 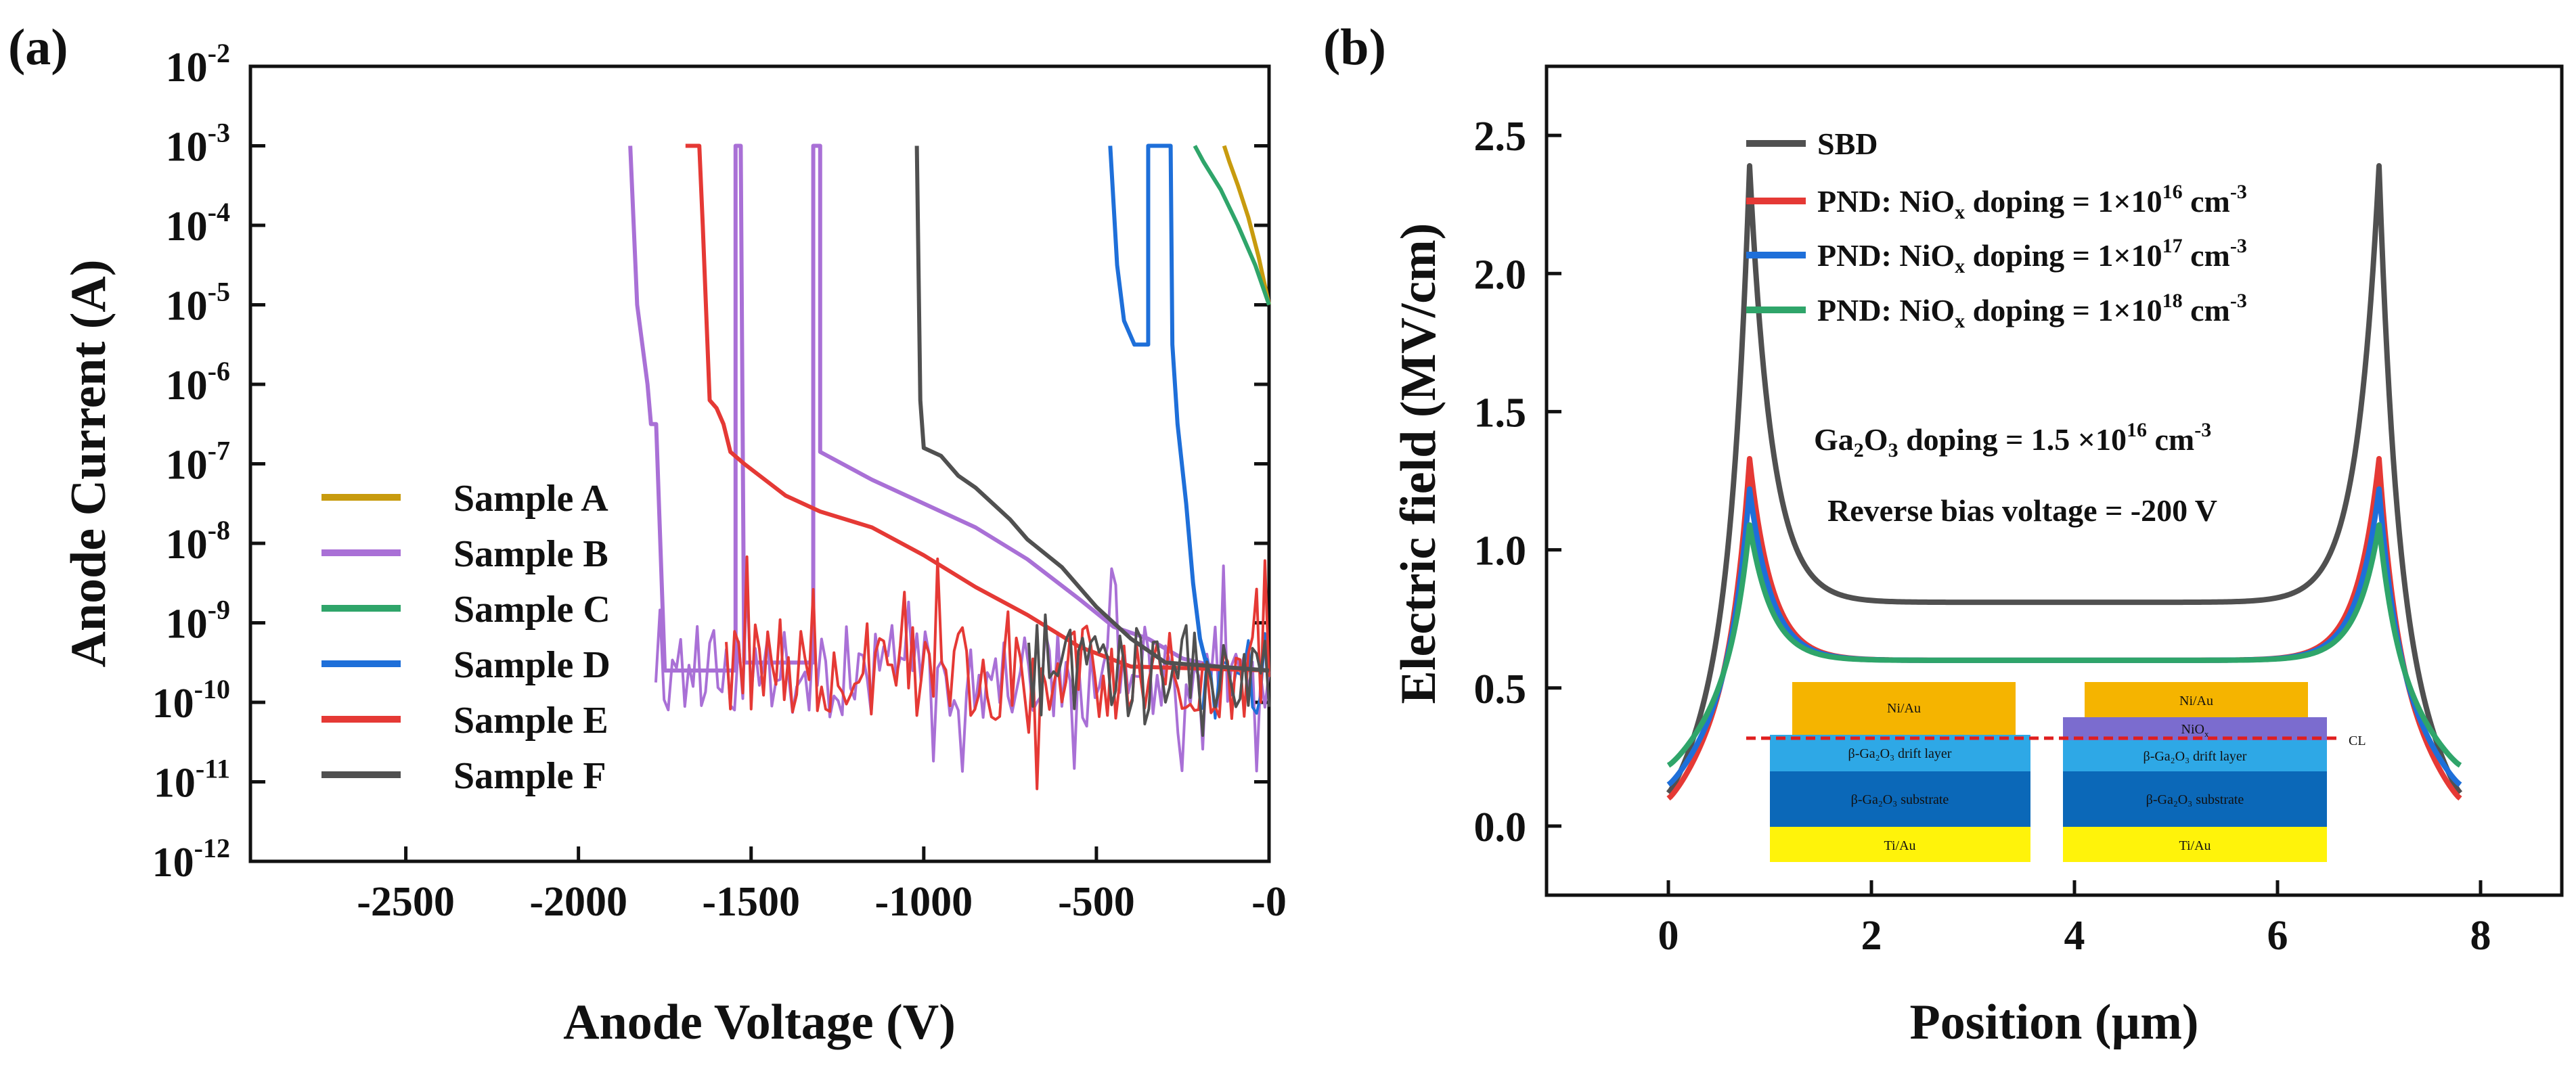 I want to click on pnd16-unit-exp: -3, so click(x=2238, y=192).